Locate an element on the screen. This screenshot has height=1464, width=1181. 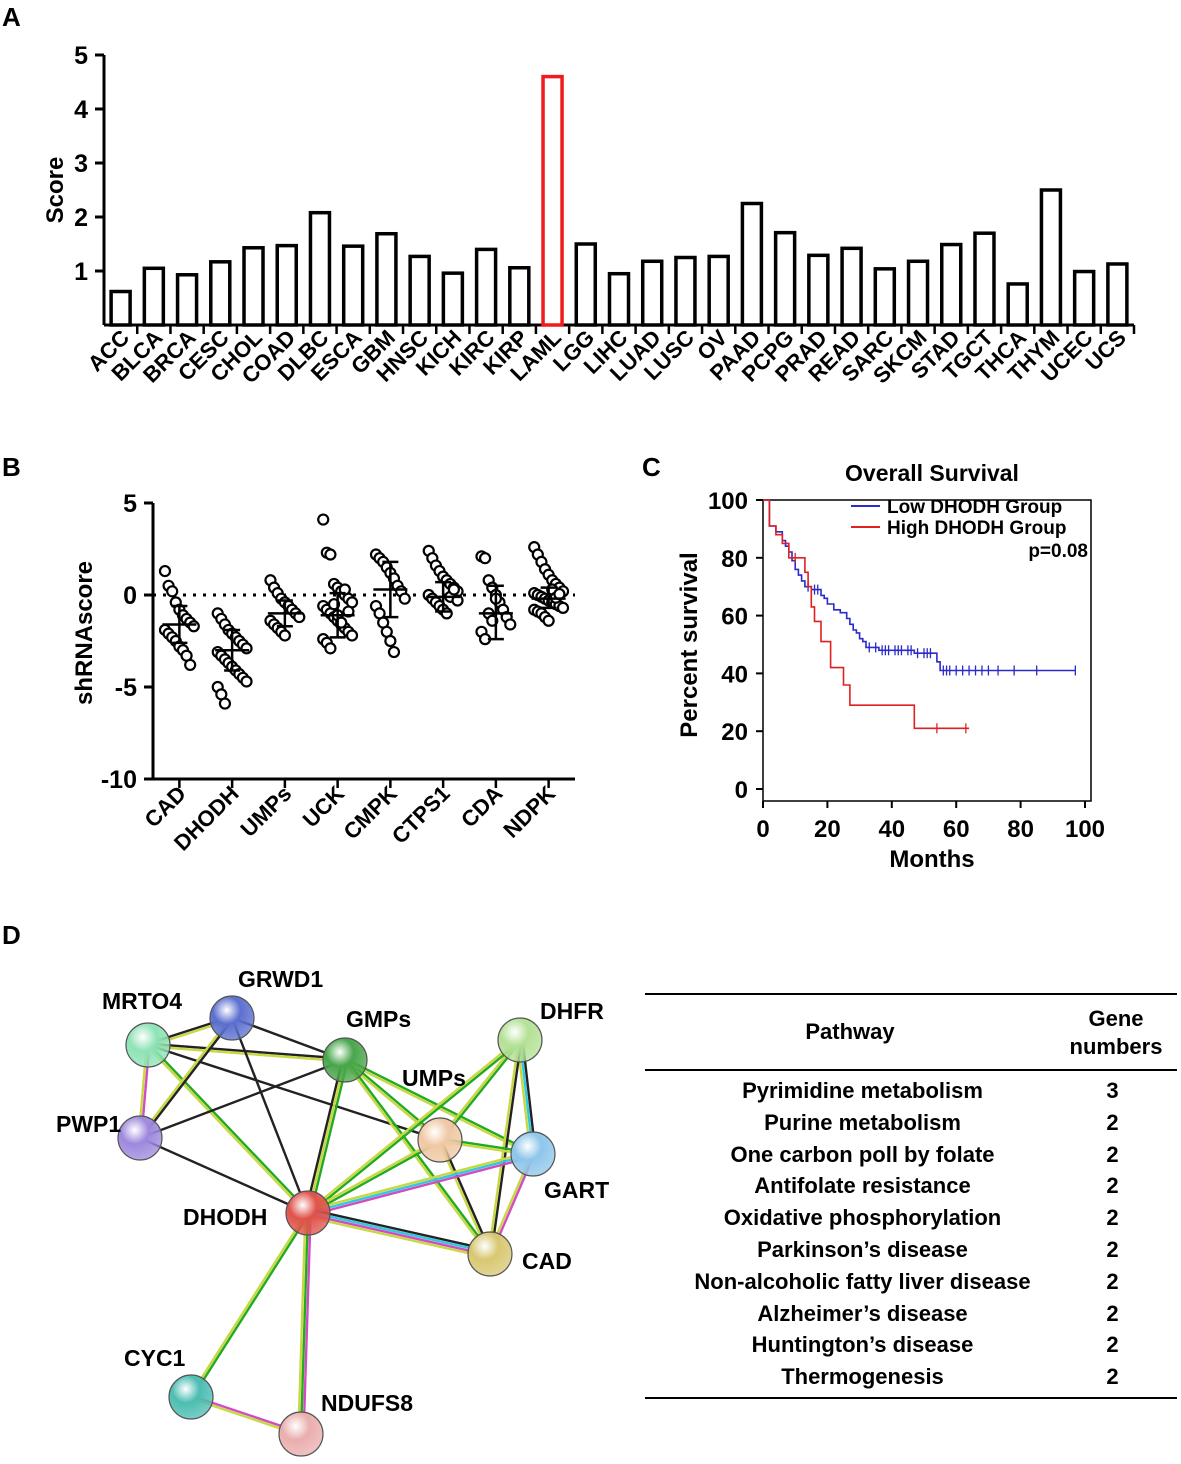
pathway-cell: One carbon poll by folate is located at coordinates (862, 1154).